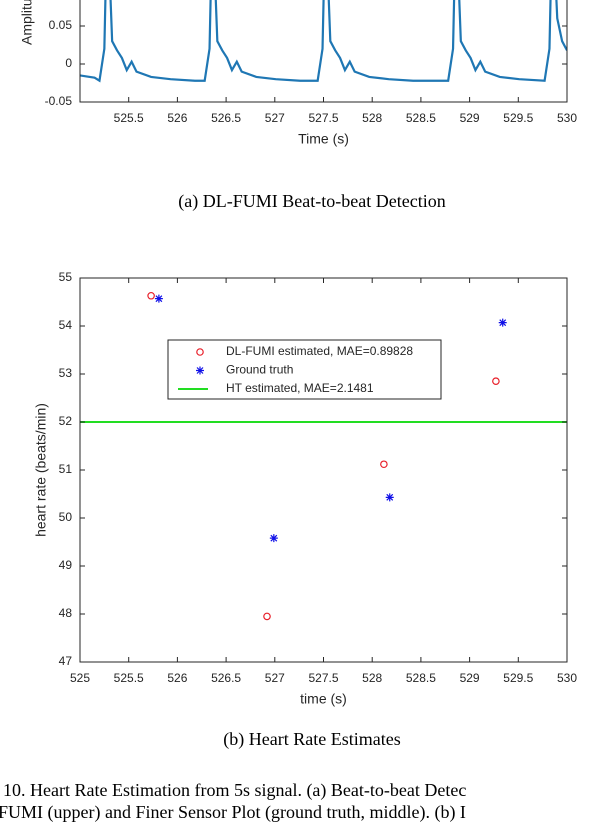 Image resolution: width=592 pixels, height=822 pixels. What do you see at coordinates (27, 22) in the screenshot?
I see `y-axis-label: Amplitude` at bounding box center [27, 22].